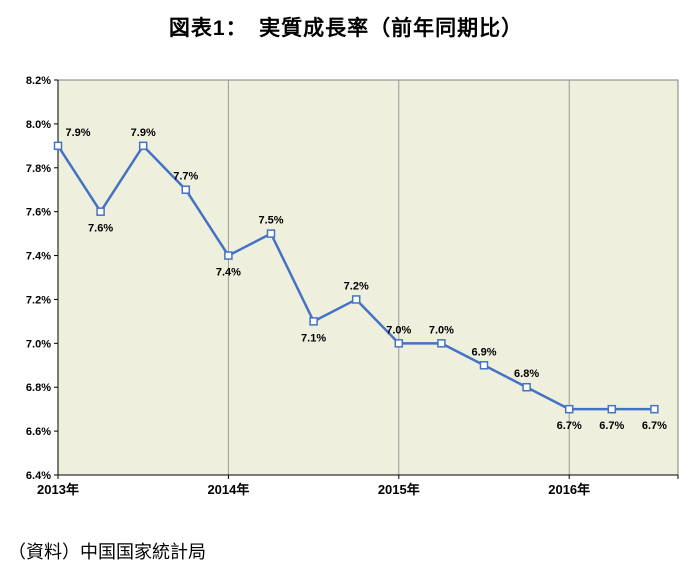 The height and width of the screenshot is (580, 692). I want to click on data-label: 7.1%, so click(313, 338).